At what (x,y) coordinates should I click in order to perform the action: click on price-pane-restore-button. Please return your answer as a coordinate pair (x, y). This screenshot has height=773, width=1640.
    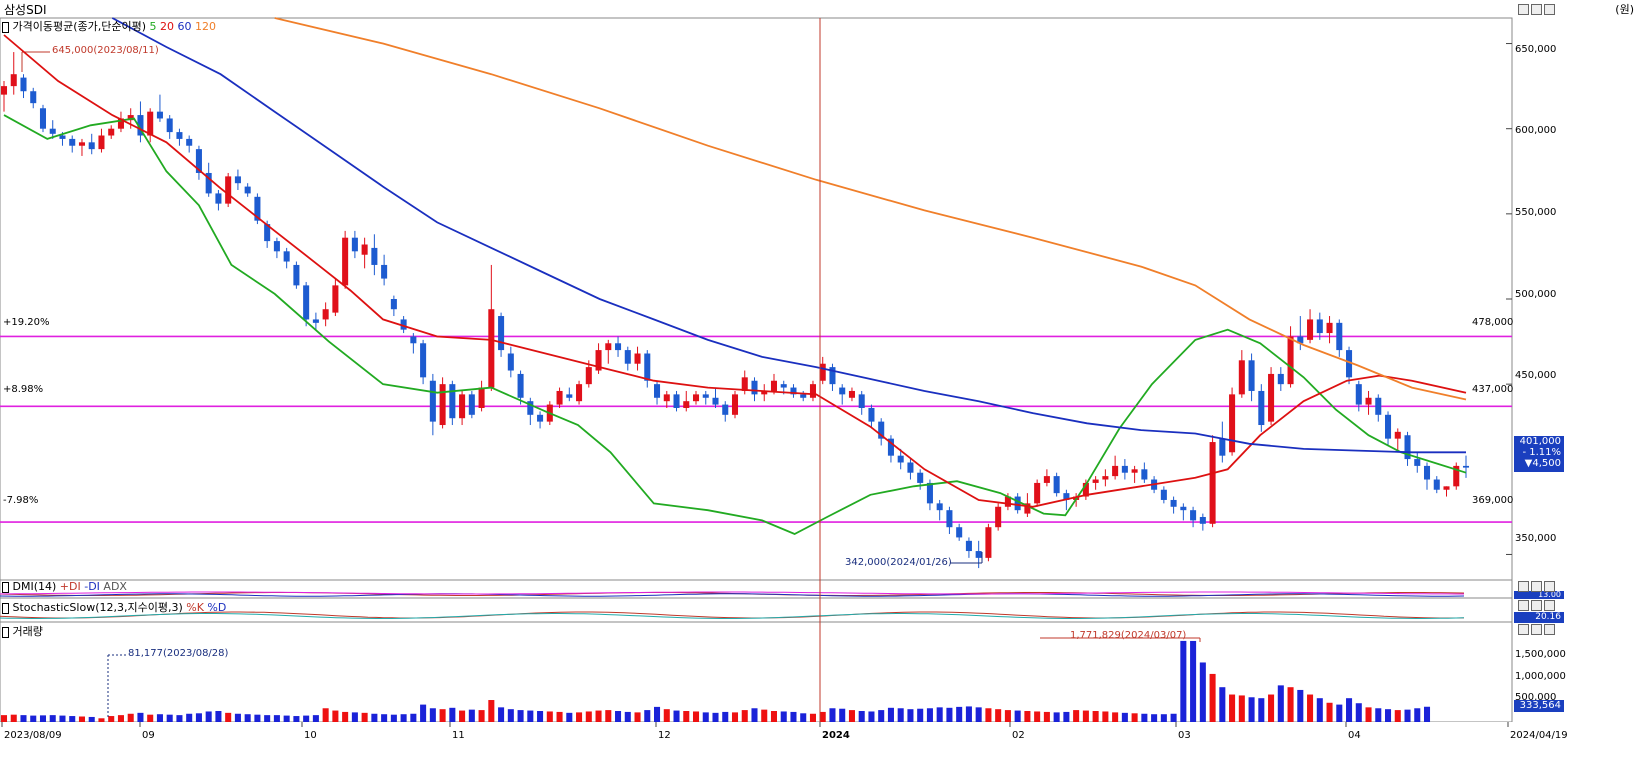
    Looking at the image, I should click on (1523, 9).